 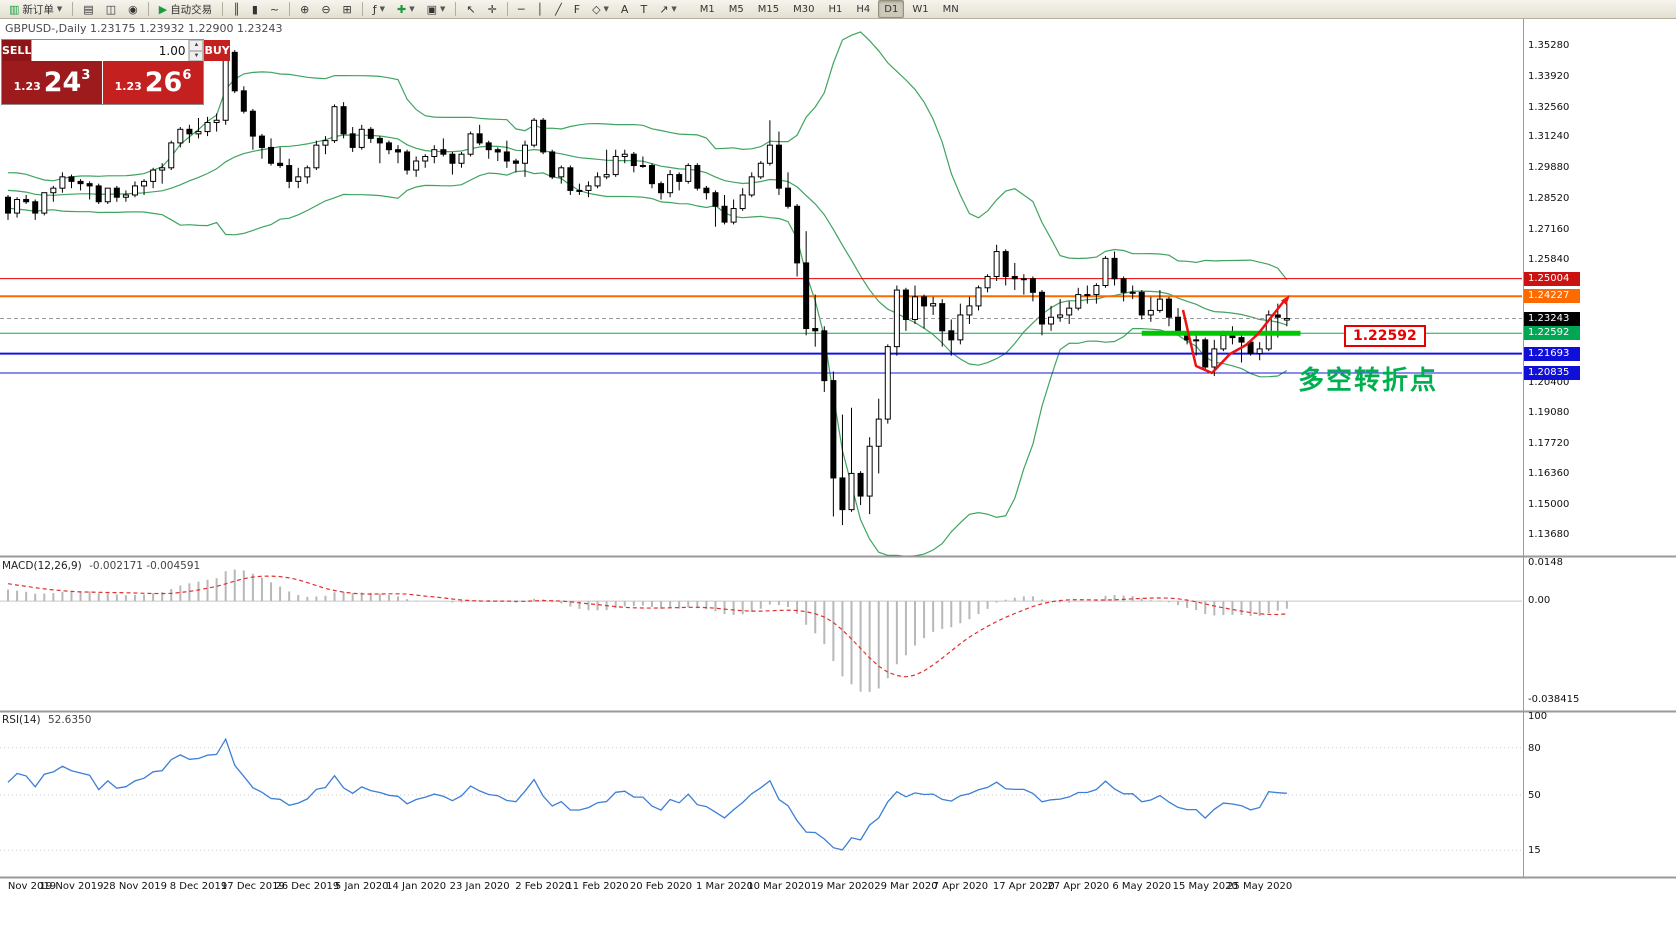 What do you see at coordinates (379, 9) in the screenshot?
I see `indicators-button: ƒ ▼` at bounding box center [379, 9].